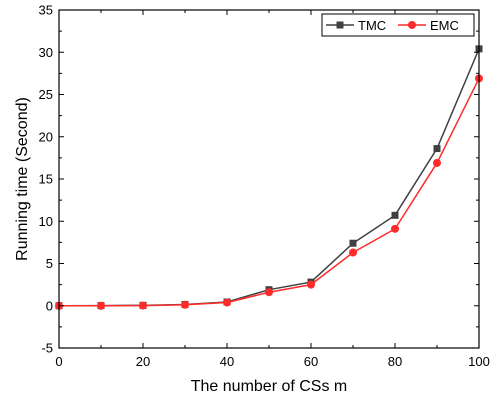 Image resolution: width=498 pixels, height=410 pixels. What do you see at coordinates (46, 179) in the screenshot?
I see `y-tick-label: 15` at bounding box center [46, 179].